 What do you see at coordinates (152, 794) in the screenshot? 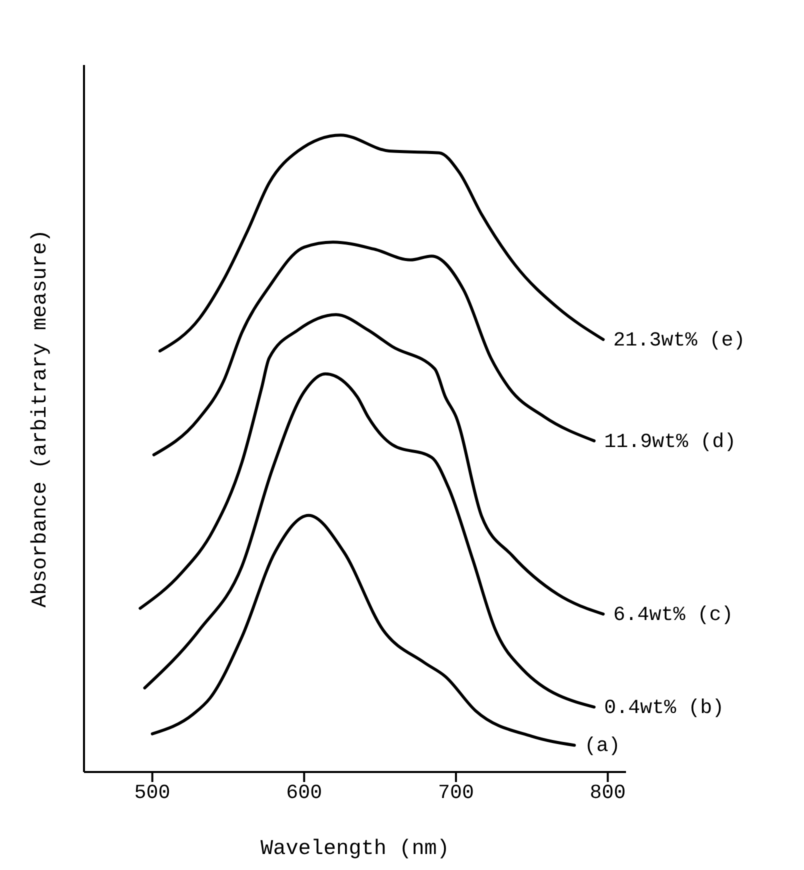
I see `x-tick-label: 500` at bounding box center [152, 794].